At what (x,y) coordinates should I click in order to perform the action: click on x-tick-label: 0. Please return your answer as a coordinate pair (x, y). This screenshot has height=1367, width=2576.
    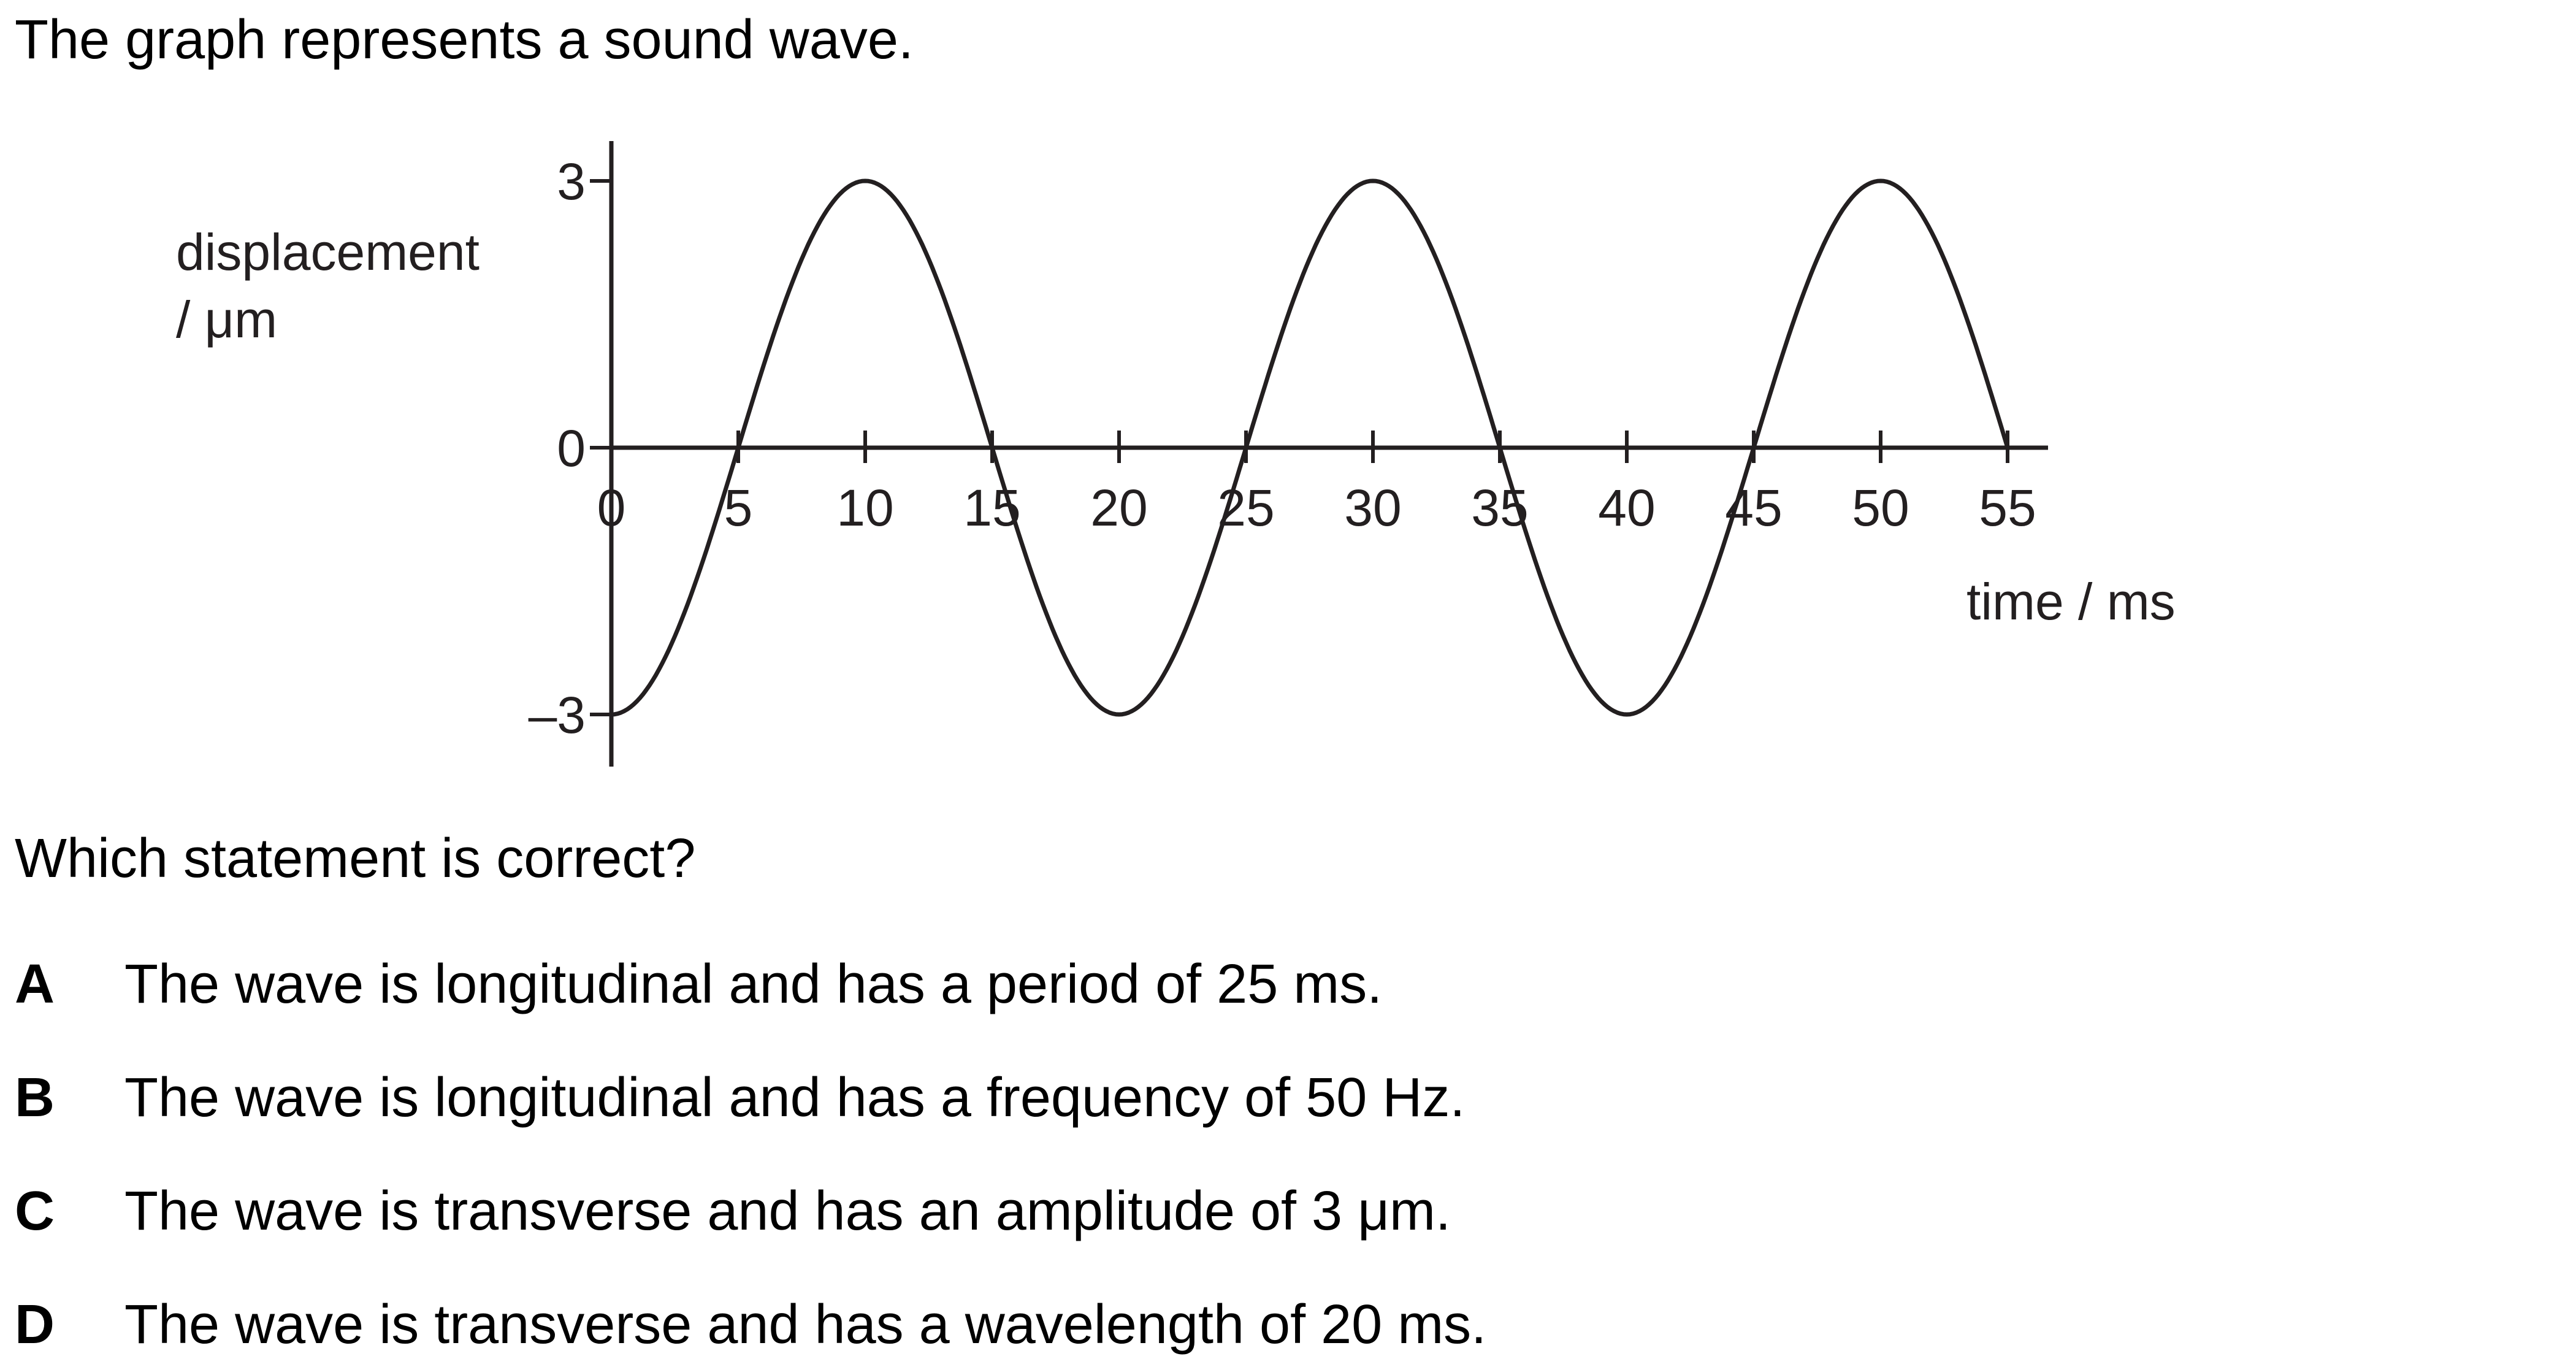
    Looking at the image, I should click on (611, 508).